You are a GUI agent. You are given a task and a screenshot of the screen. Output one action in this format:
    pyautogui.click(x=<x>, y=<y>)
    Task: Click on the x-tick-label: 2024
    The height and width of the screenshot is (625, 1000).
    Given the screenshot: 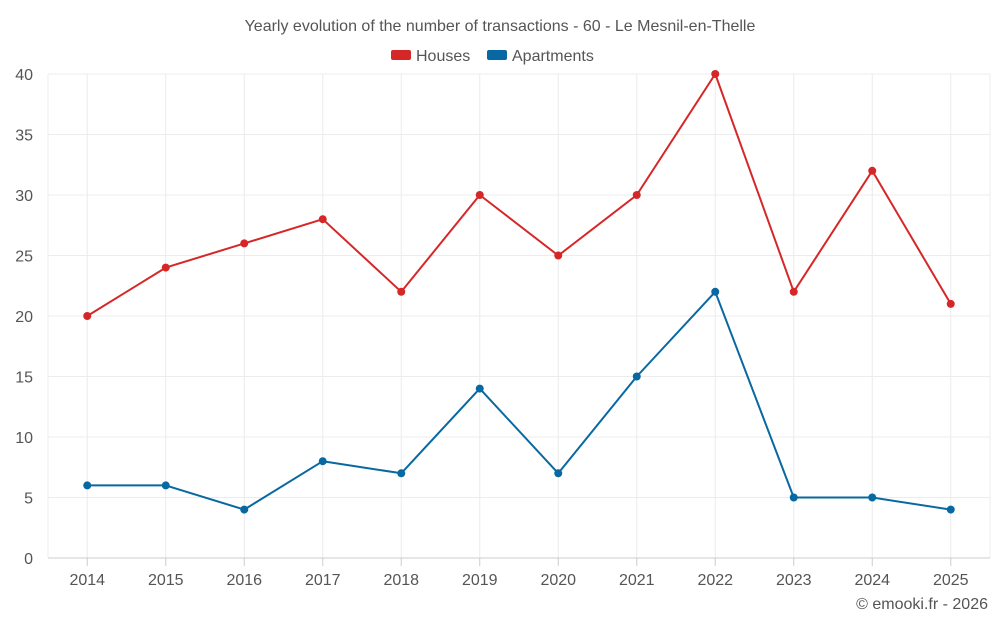 What is the action you would take?
    pyautogui.click(x=872, y=580)
    